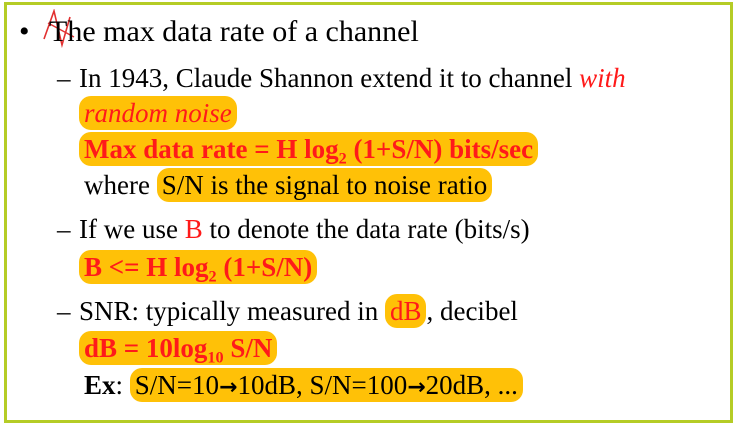 The height and width of the screenshot is (431, 741). I want to click on item1-line2: random noise, so click(158, 113).